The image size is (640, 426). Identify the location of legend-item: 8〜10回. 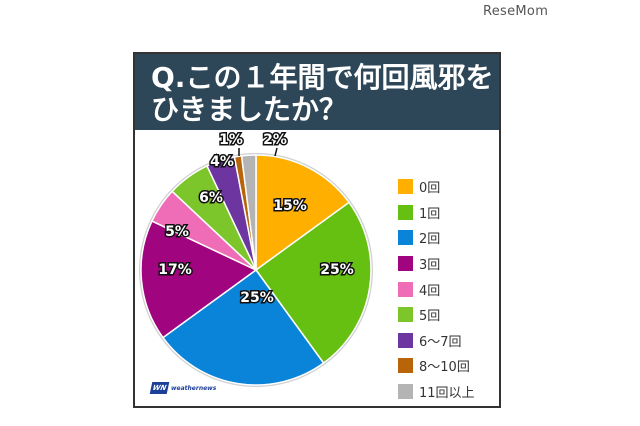
(436, 366).